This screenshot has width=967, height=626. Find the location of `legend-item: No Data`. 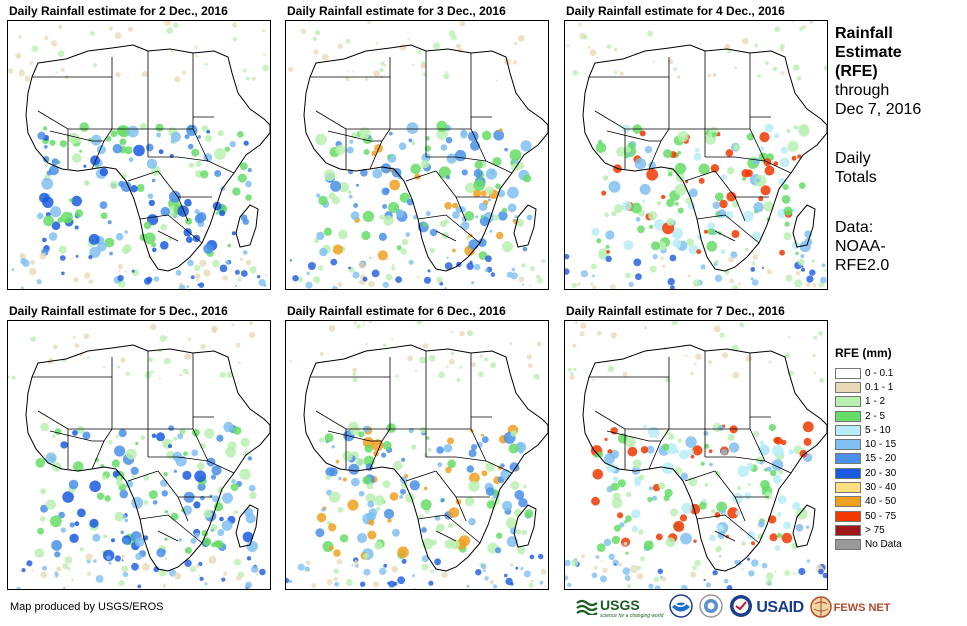

legend-item: No Data is located at coordinates (897, 545).